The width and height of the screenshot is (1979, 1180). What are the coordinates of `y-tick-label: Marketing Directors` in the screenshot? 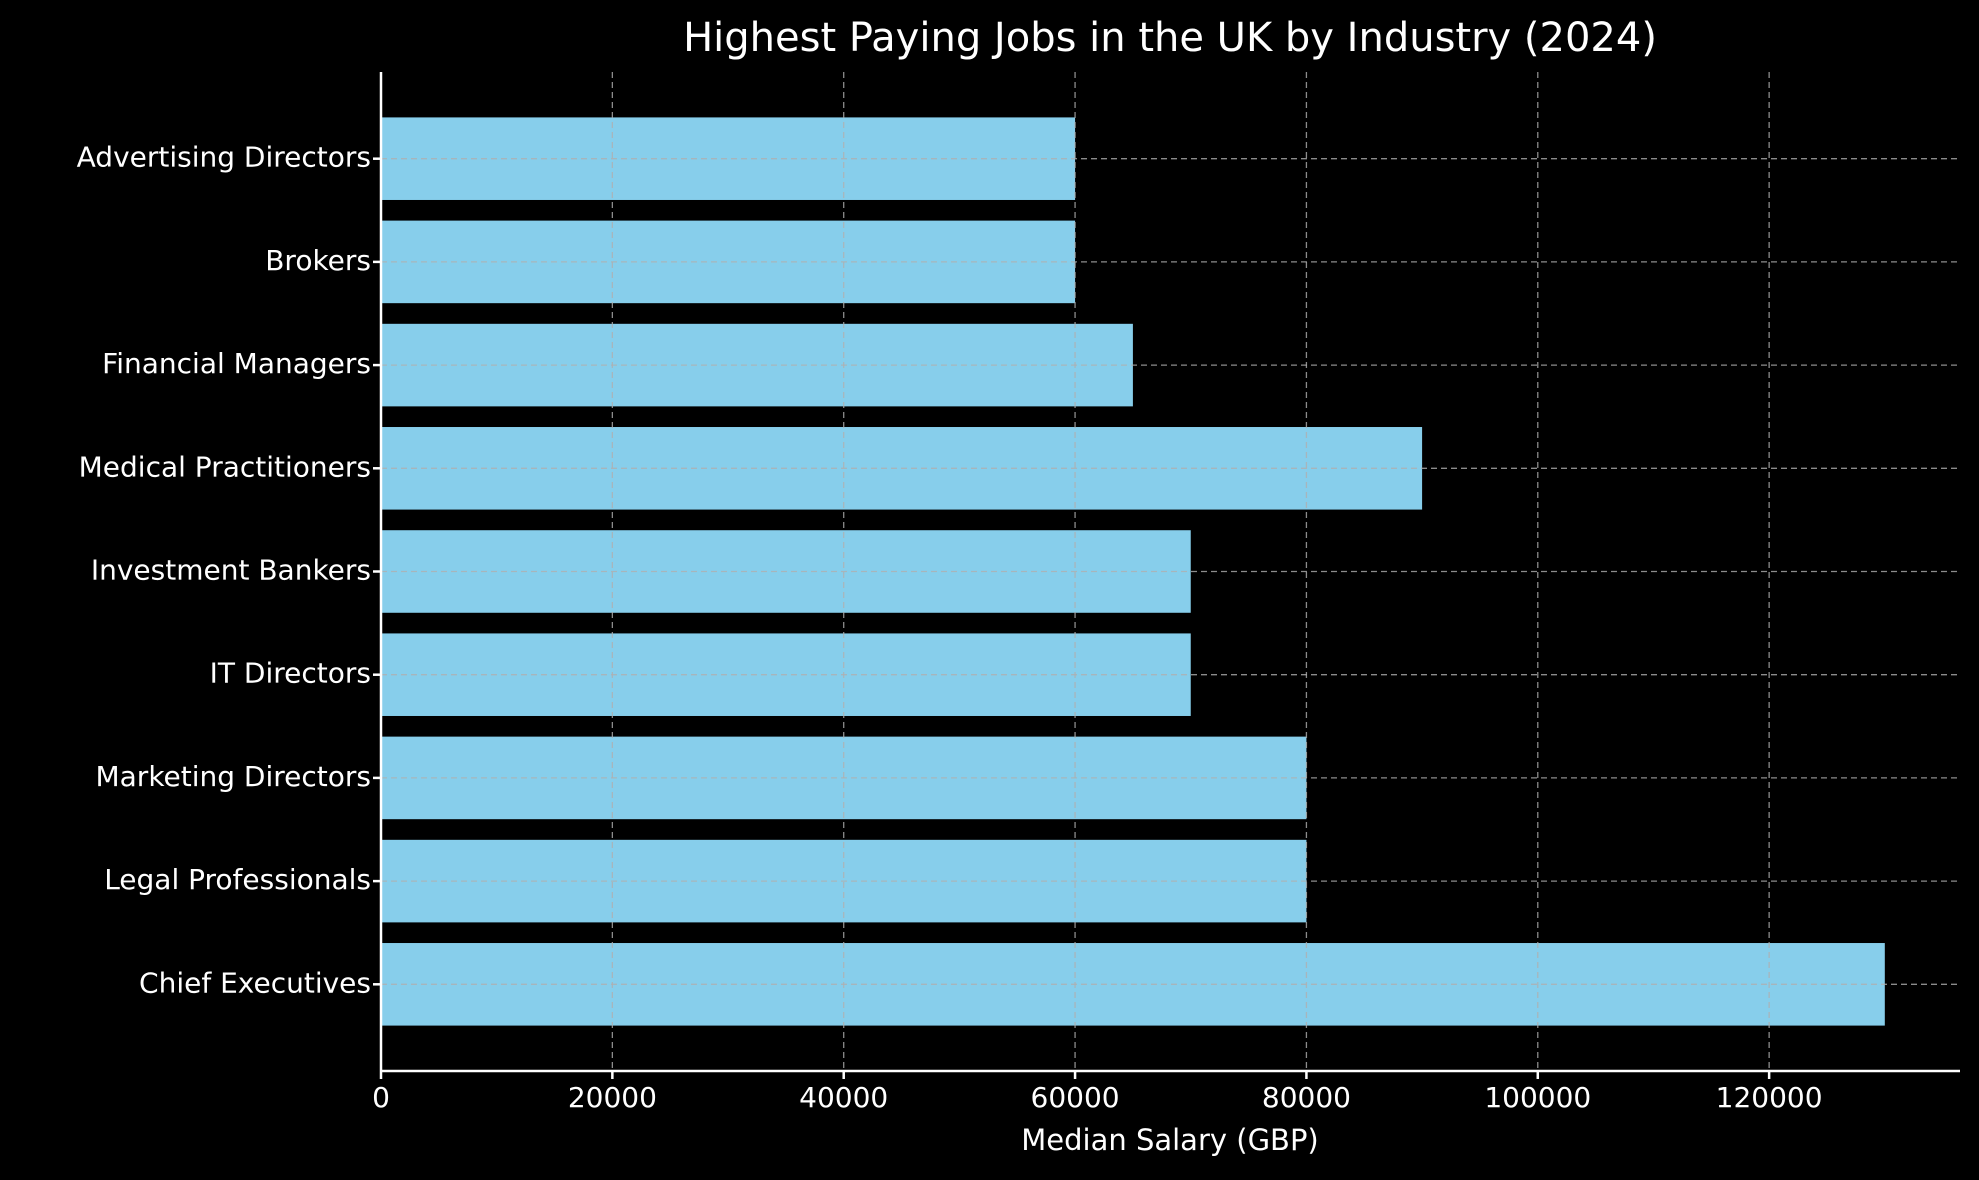 It's located at (233, 776).